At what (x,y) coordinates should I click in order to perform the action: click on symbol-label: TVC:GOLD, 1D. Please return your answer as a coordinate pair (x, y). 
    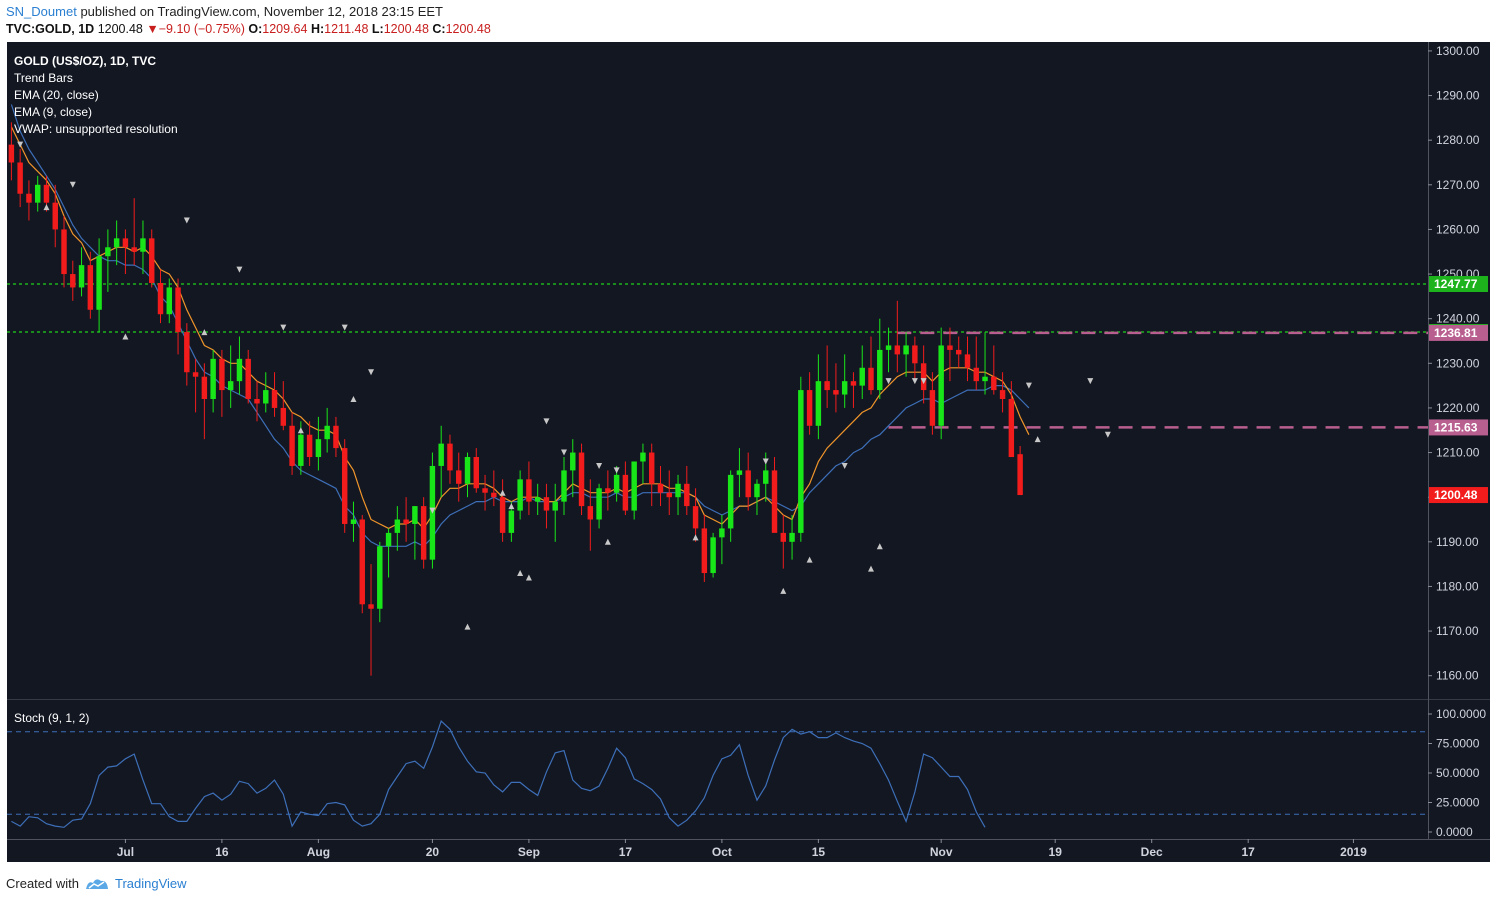
    Looking at the image, I should click on (50, 29).